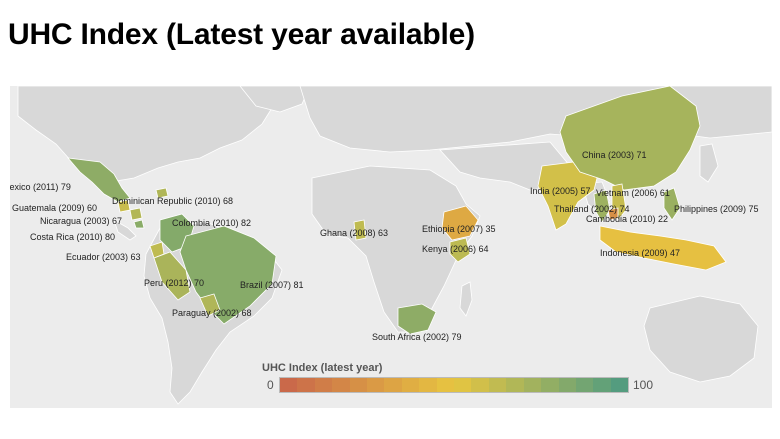 The height and width of the screenshot is (439, 780). Describe the element at coordinates (172, 201) in the screenshot. I see `label-dominican-republic: Dominican Republic (2010) 68` at that location.